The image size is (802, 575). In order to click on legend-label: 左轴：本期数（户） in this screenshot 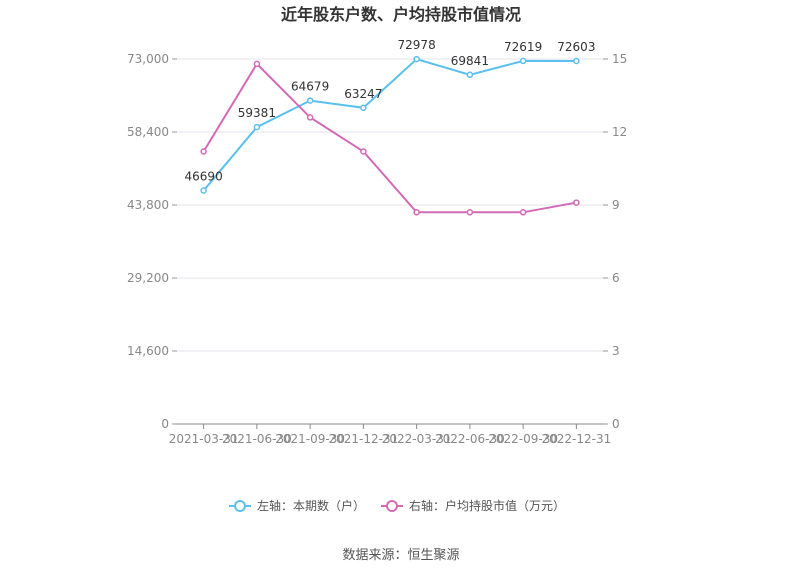, I will do `click(311, 505)`.